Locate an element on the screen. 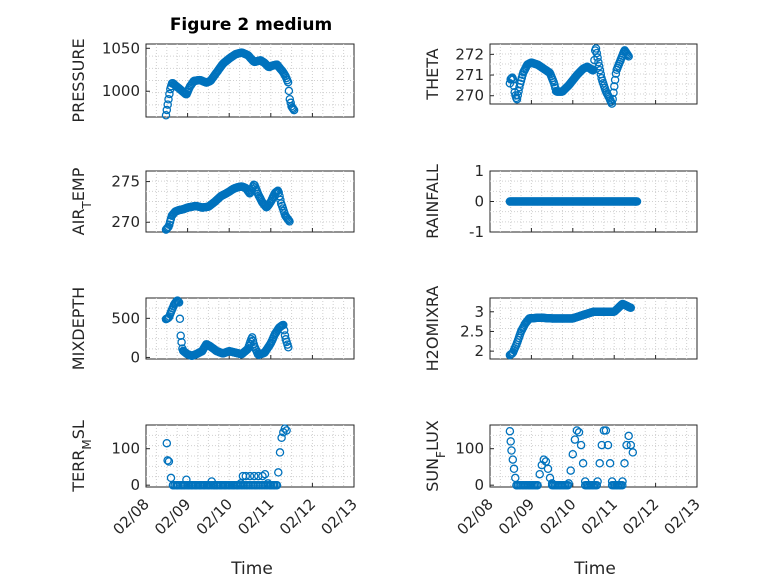 The width and height of the screenshot is (778, 583). subplot-1: 1000 1050 PRESSURE is located at coordinates (212, 80).